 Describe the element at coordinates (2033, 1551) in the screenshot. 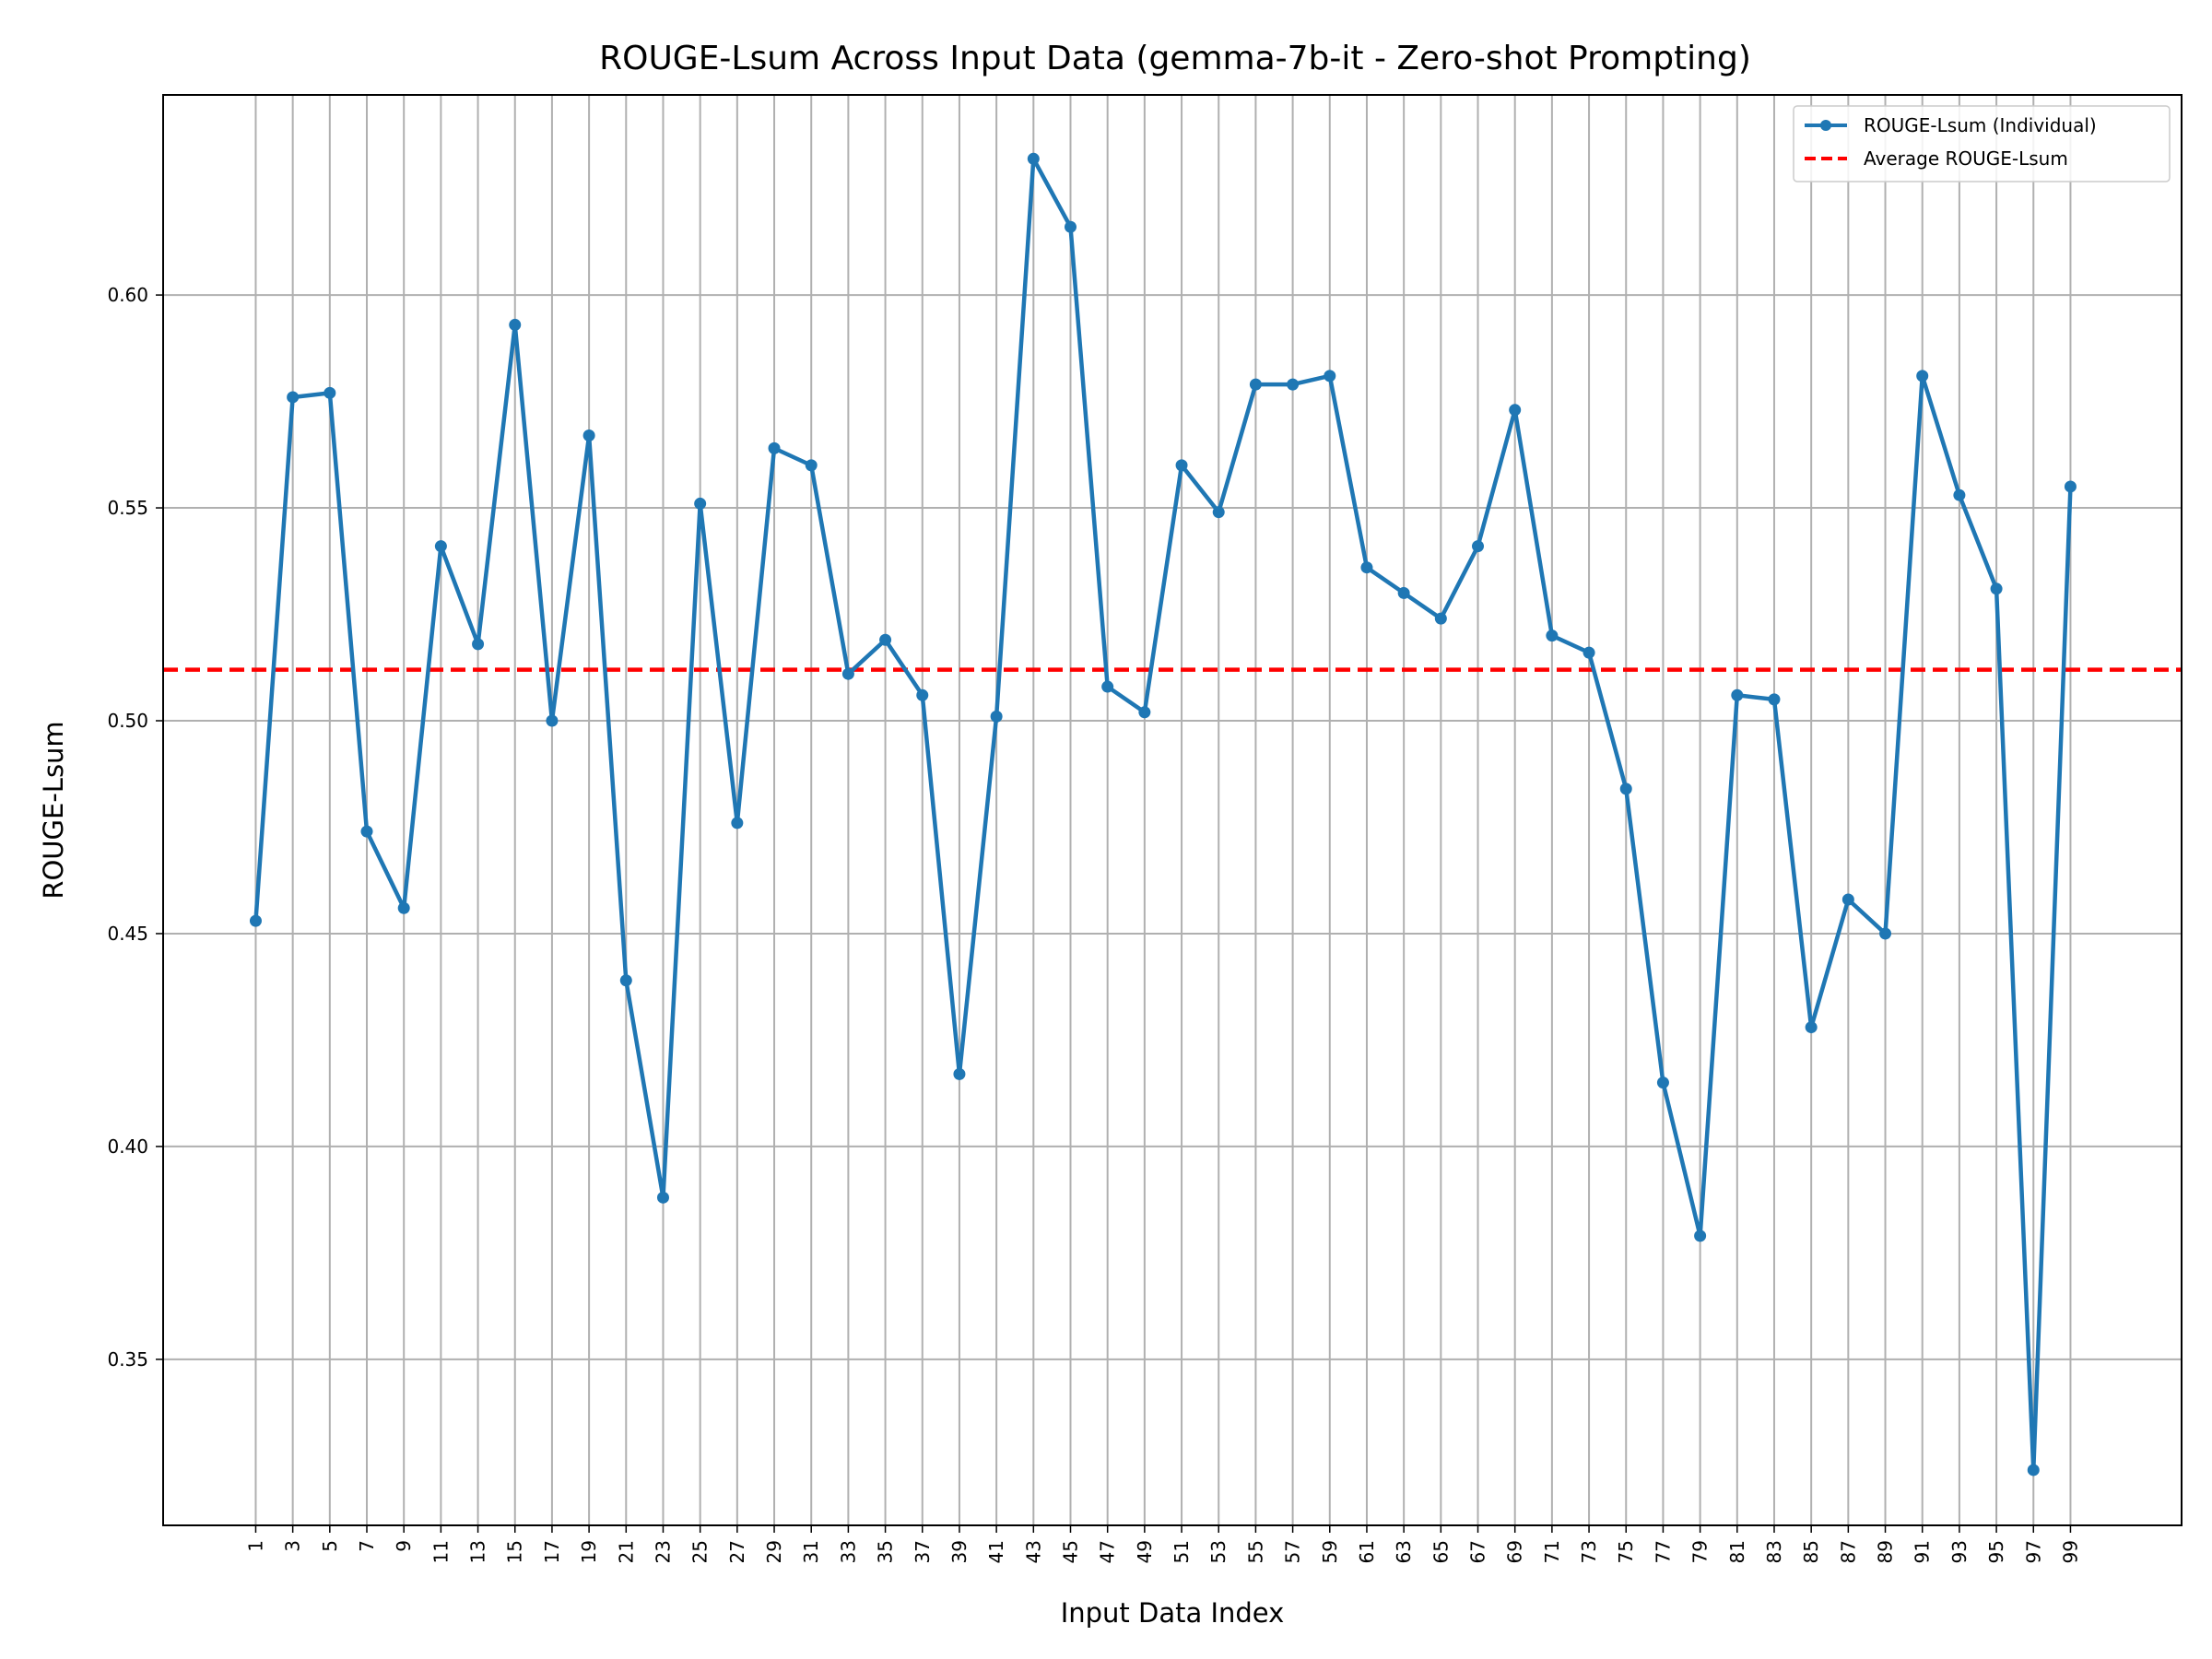

I see `x-tick-label: 97` at that location.